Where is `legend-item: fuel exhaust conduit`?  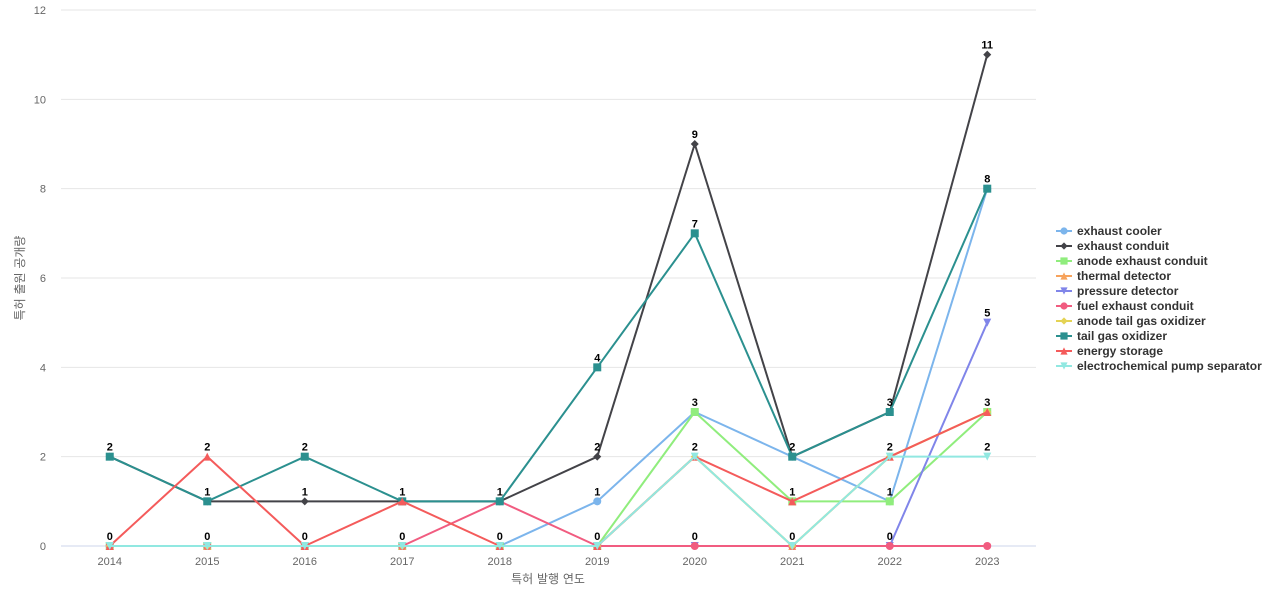 legend-item: fuel exhaust conduit is located at coordinates (1159, 305).